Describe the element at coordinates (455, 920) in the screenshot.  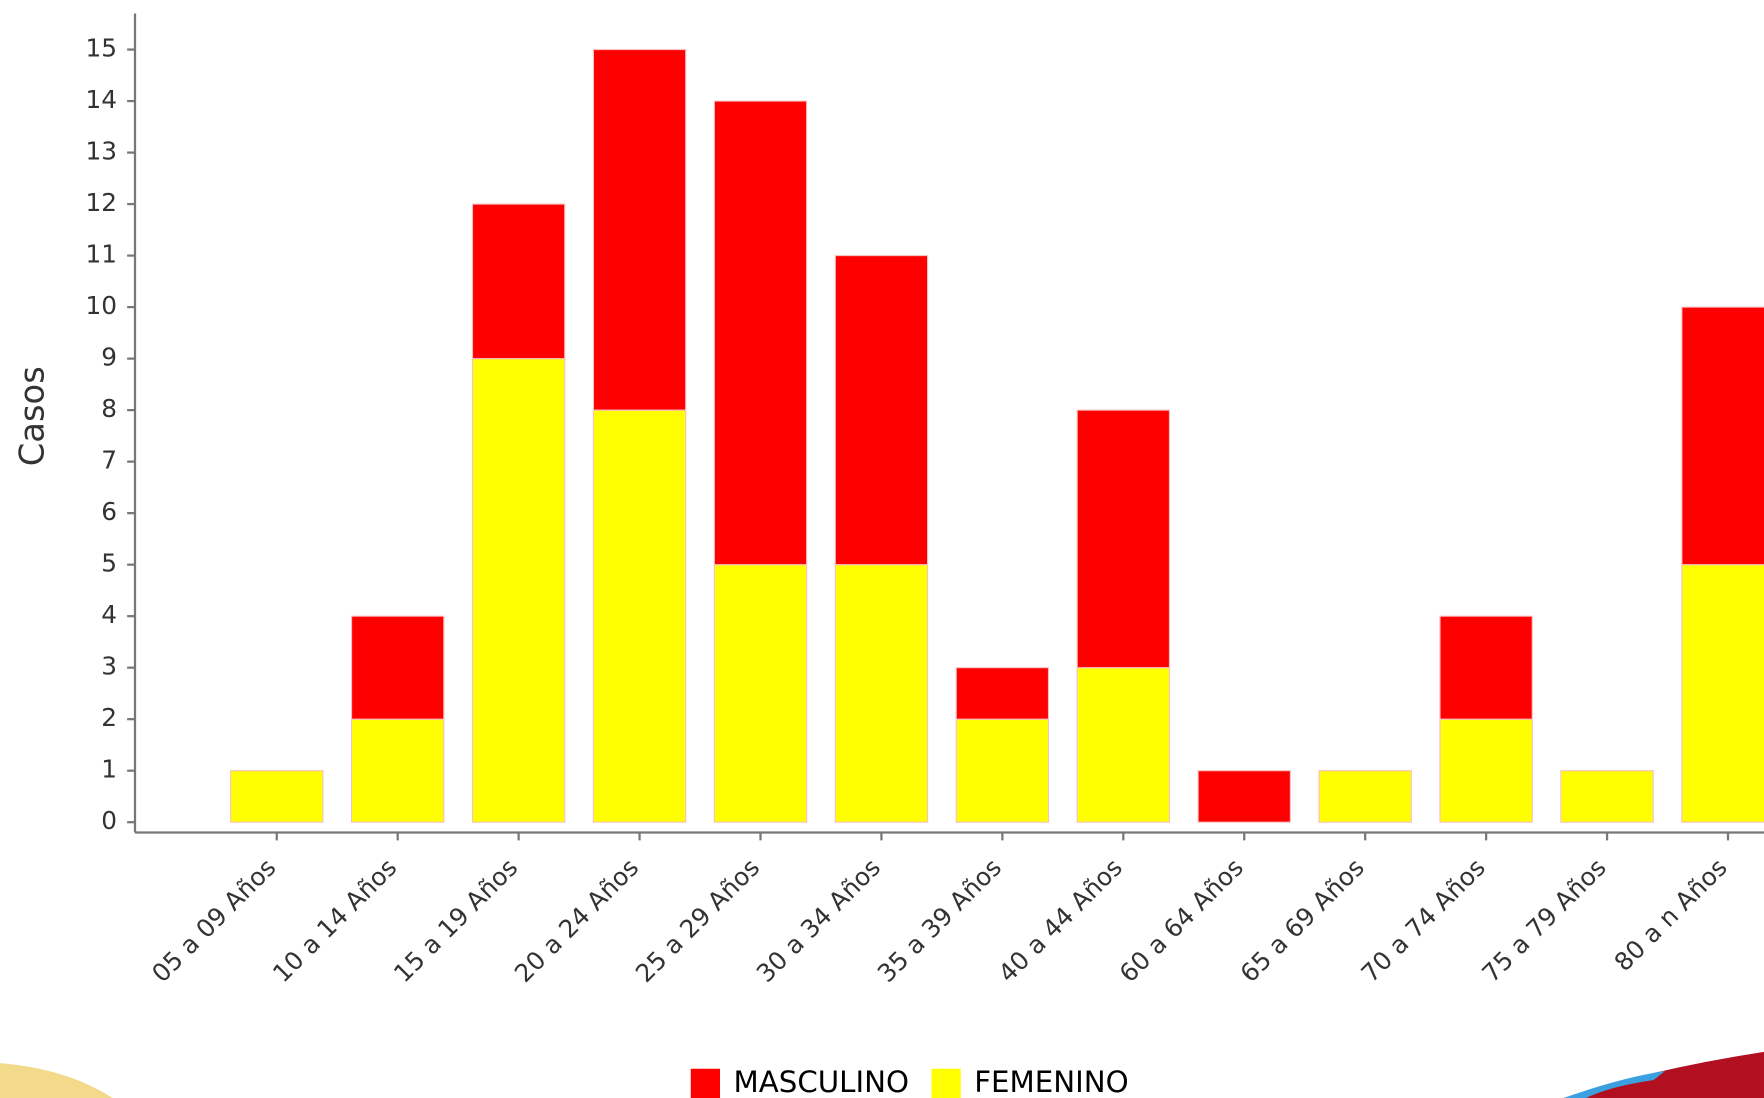
I see `x-tick-label: 15 a 19 Años` at that location.